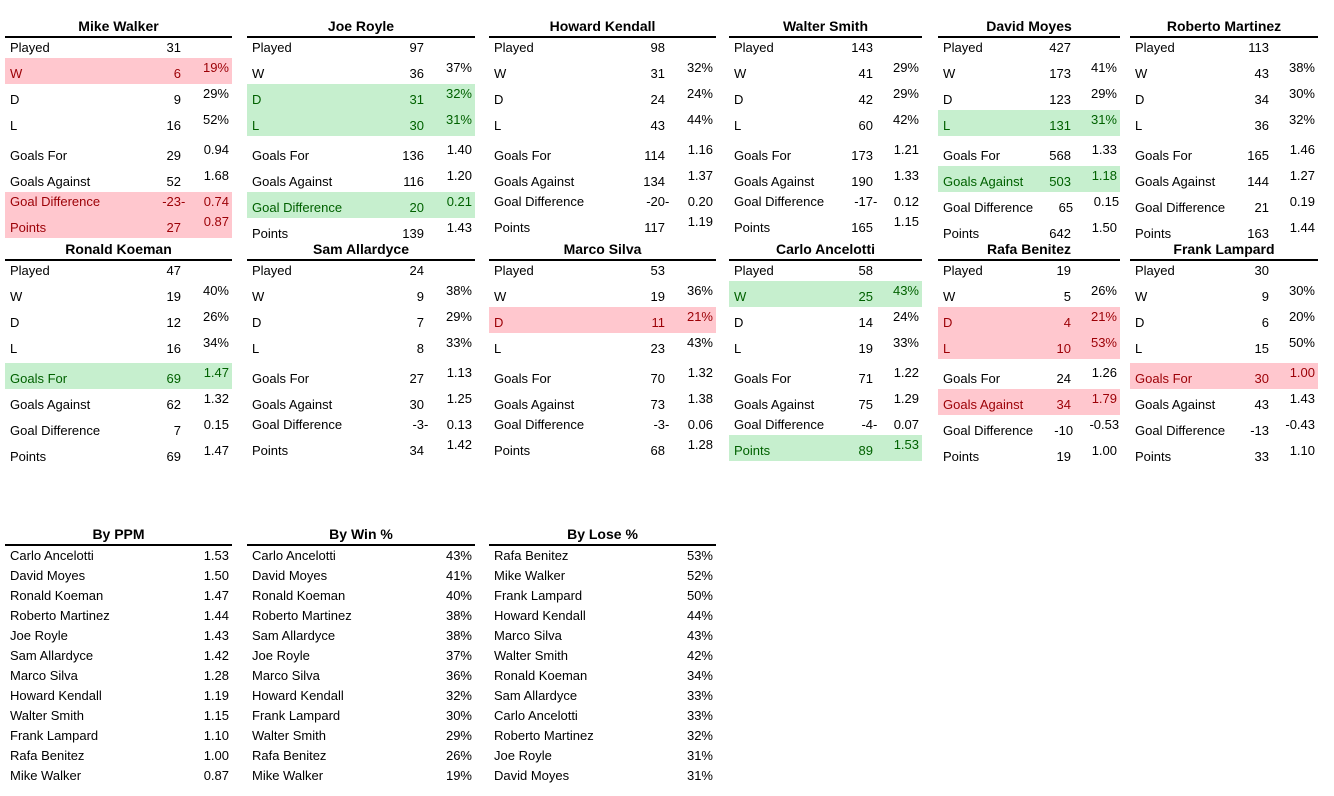 The width and height of the screenshot is (1334, 796). What do you see at coordinates (602, 756) in the screenshot?
I see `ranking-row: Joe Royle 31%` at bounding box center [602, 756].